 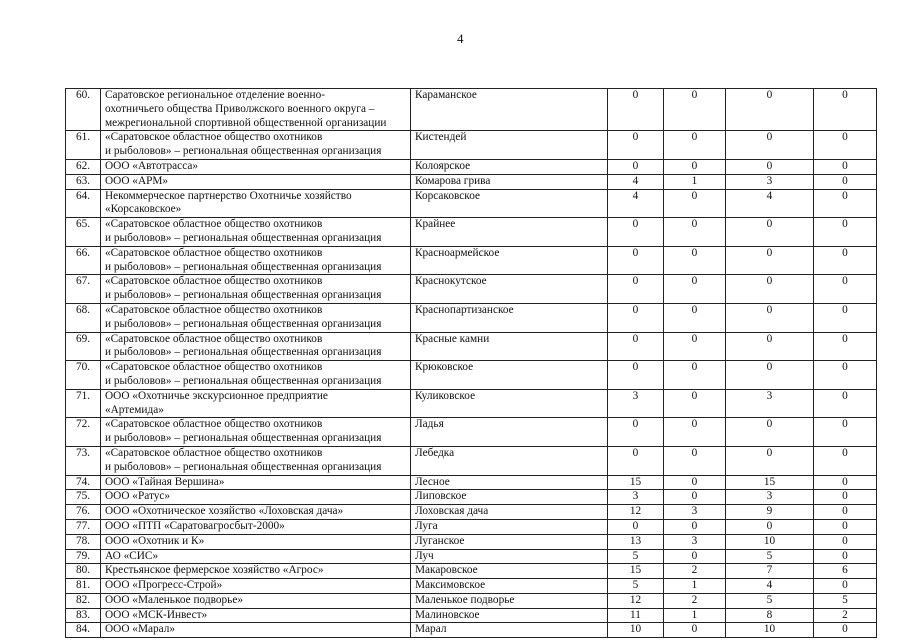 I want to click on organization-cell: АО «СИС», so click(x=255, y=556).